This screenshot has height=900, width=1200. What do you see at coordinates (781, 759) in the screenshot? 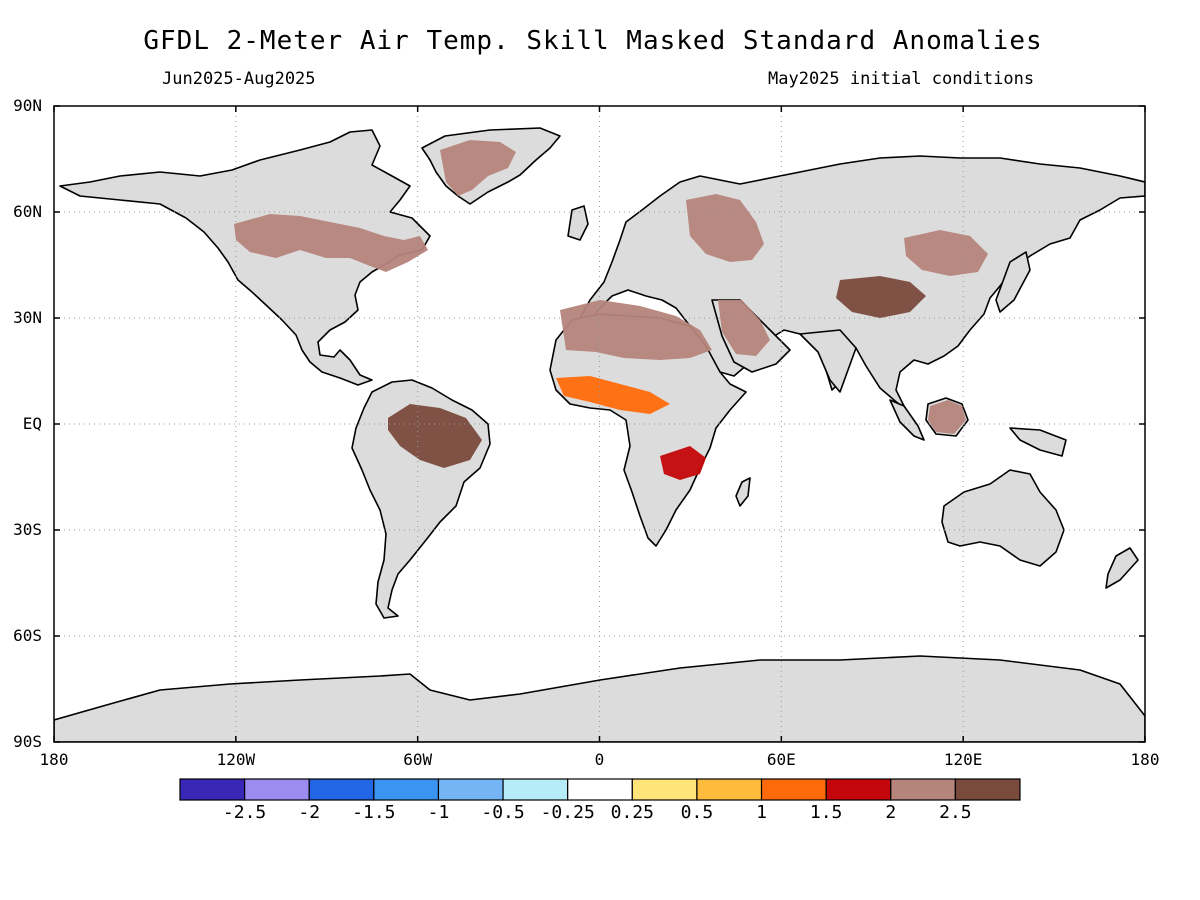
I see `lon-label: 60E` at bounding box center [781, 759].